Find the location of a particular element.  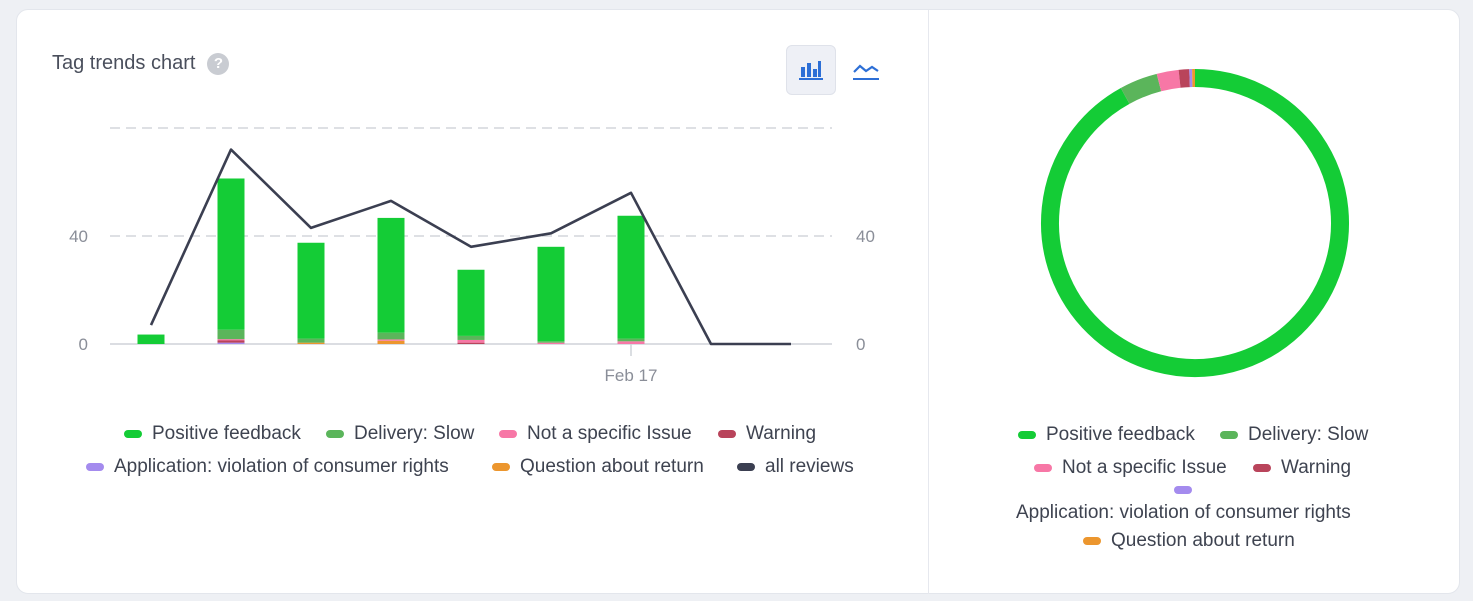

donut-slice-notspecific is located at coordinates (1168, 80).